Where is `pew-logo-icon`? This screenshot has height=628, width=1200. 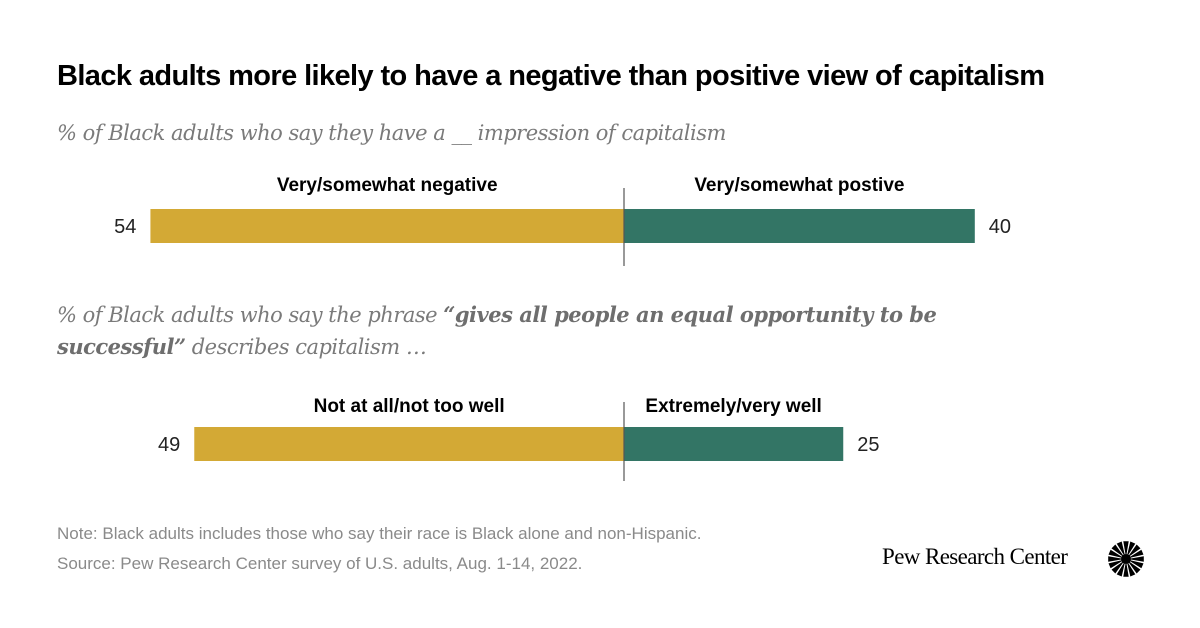 pew-logo-icon is located at coordinates (1126, 559).